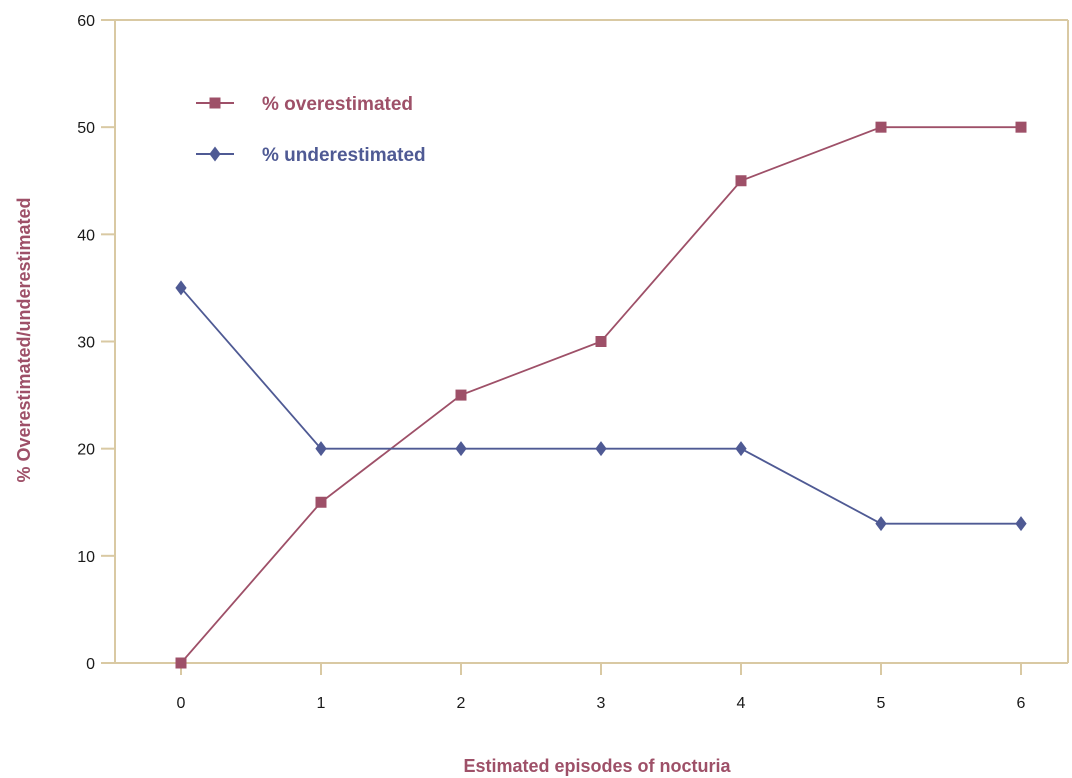 This screenshot has width=1072, height=778. What do you see at coordinates (741, 703) in the screenshot?
I see `x-tick-label: 4` at bounding box center [741, 703].